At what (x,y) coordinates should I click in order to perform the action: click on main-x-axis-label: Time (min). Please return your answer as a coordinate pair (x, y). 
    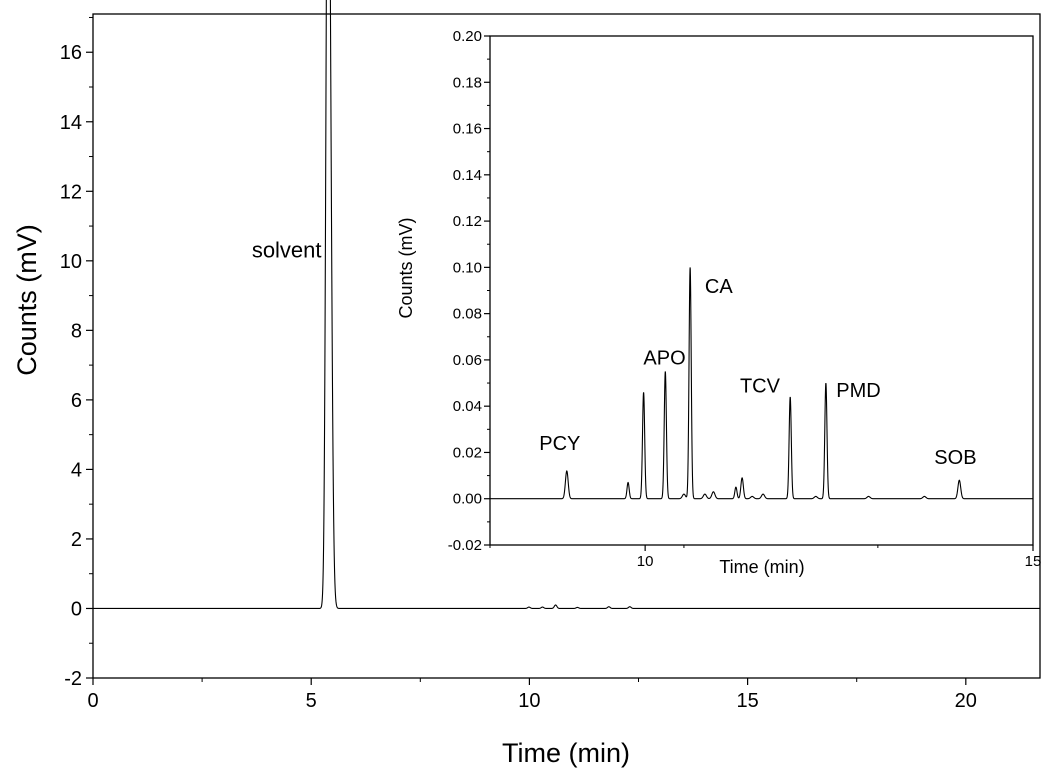
    Looking at the image, I should click on (566, 753).